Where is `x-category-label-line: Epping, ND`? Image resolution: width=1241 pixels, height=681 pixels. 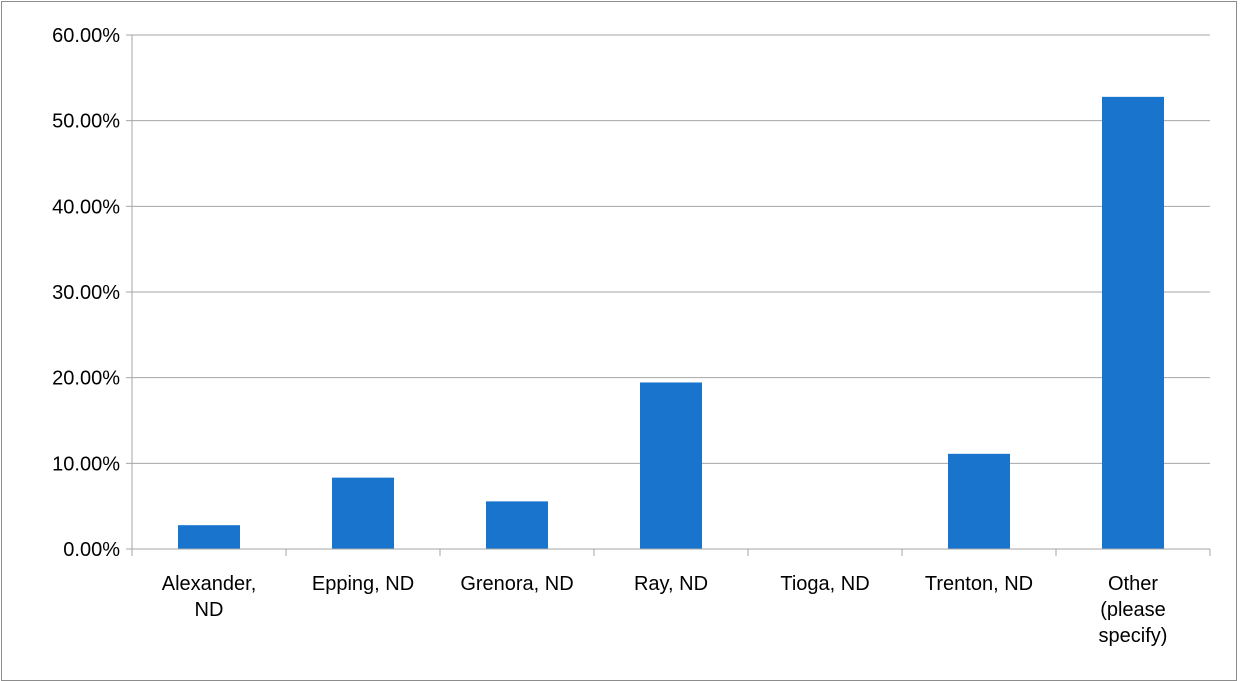
x-category-label-line: Epping, ND is located at coordinates (363, 584).